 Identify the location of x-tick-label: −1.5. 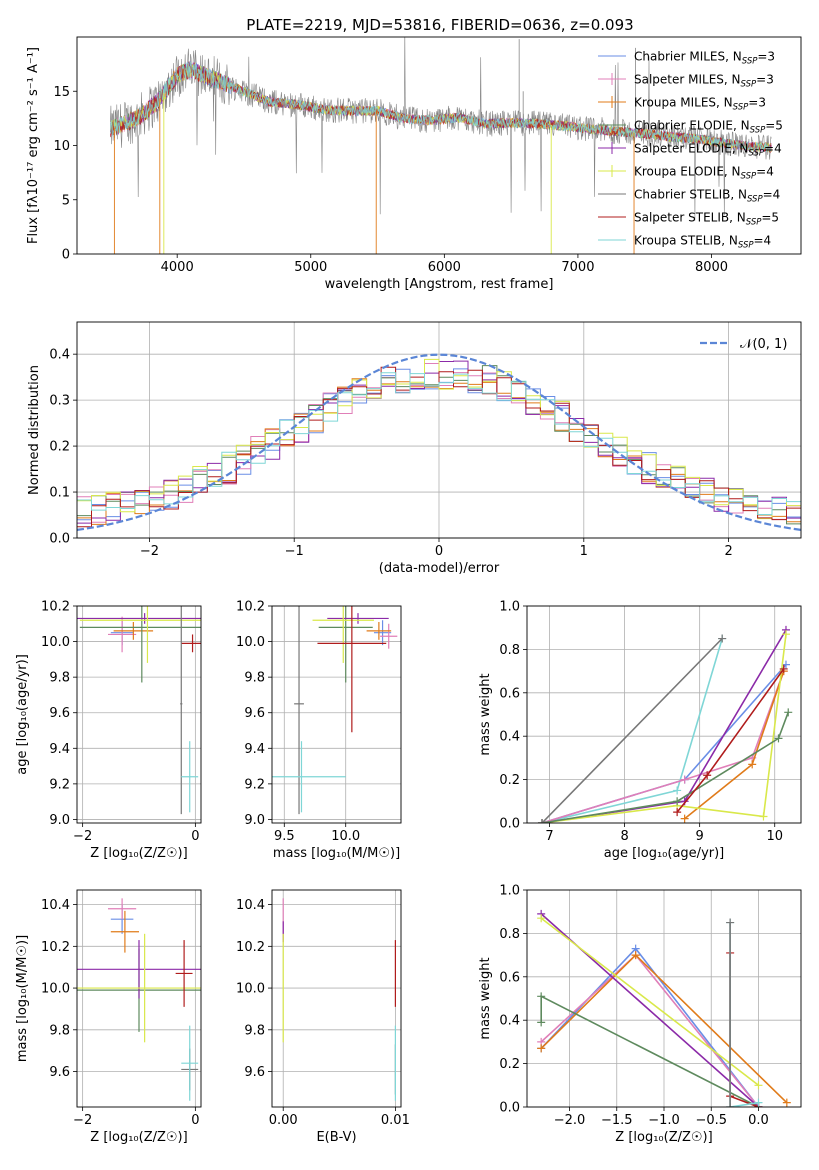
(617, 1120).